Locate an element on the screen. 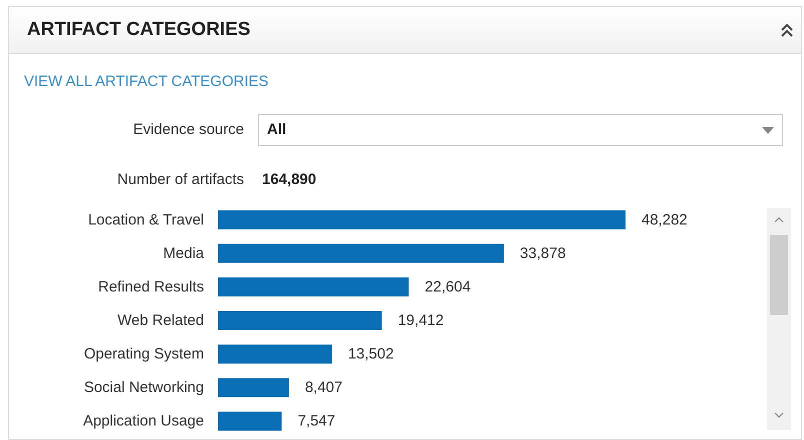 The height and width of the screenshot is (440, 804). y-tick-label: Operating System is located at coordinates (144, 354).